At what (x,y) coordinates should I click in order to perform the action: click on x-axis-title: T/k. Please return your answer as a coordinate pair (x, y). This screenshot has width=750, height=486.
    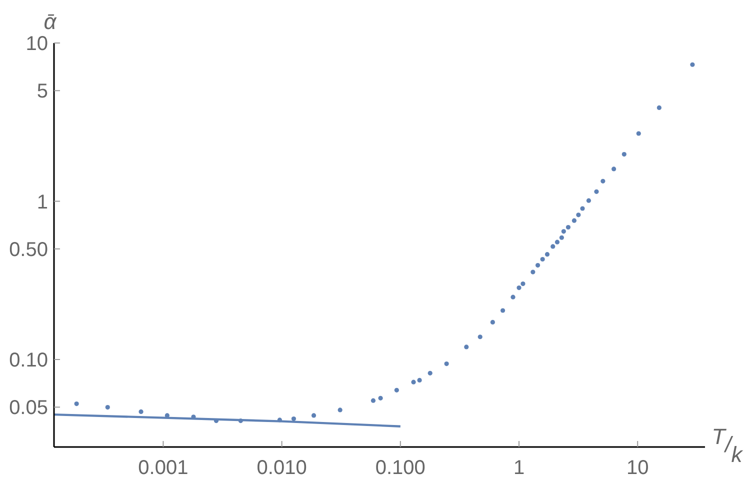
    Looking at the image, I should click on (728, 445).